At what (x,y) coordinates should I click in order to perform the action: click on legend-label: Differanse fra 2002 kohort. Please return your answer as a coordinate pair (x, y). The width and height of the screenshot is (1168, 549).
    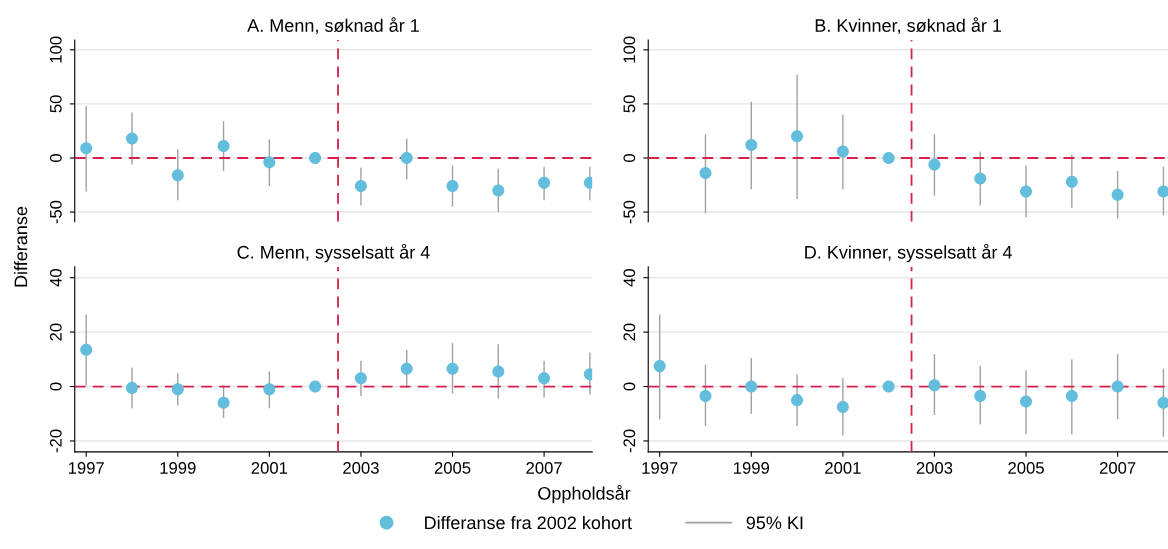
    Looking at the image, I should click on (528, 522).